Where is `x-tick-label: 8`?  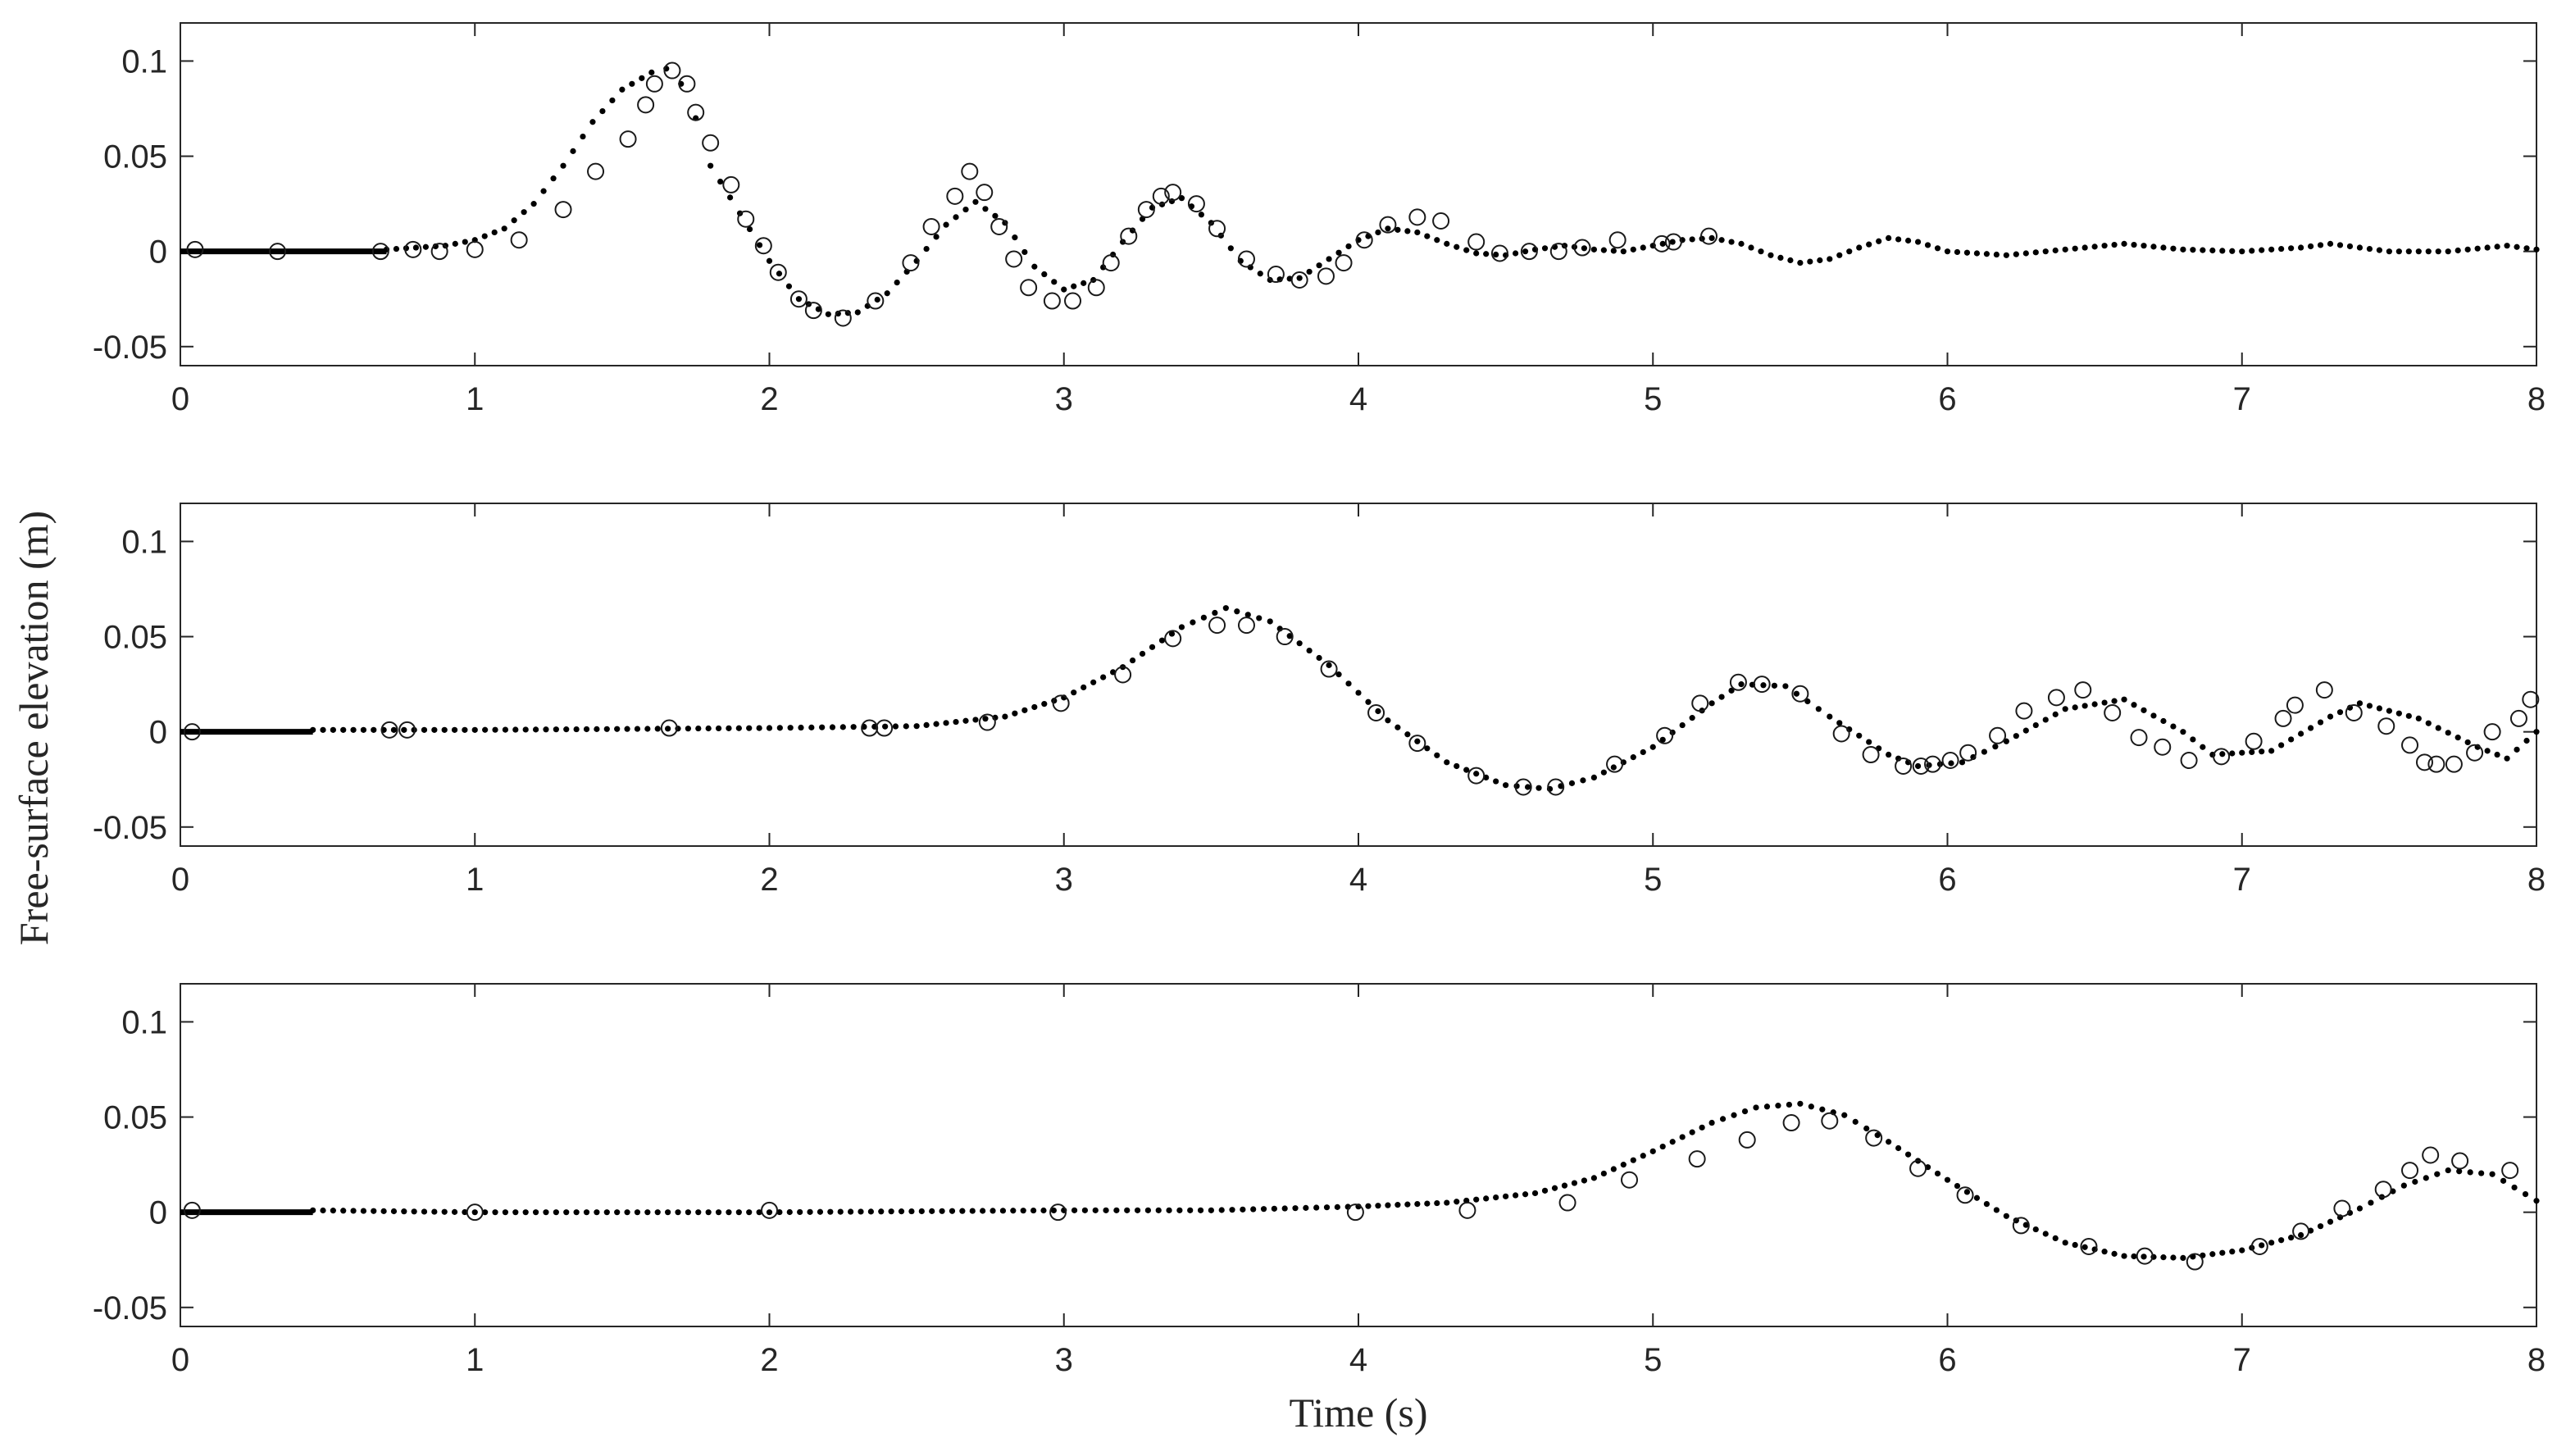
x-tick-label: 8 is located at coordinates (2536, 880).